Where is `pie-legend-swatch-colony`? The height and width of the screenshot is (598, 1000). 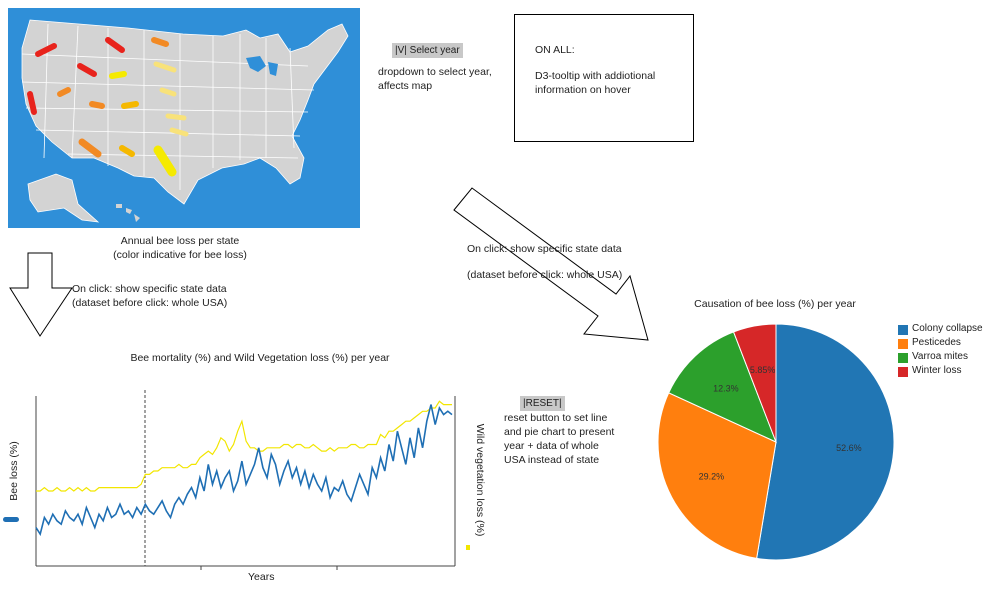 pie-legend-swatch-colony is located at coordinates (903, 330).